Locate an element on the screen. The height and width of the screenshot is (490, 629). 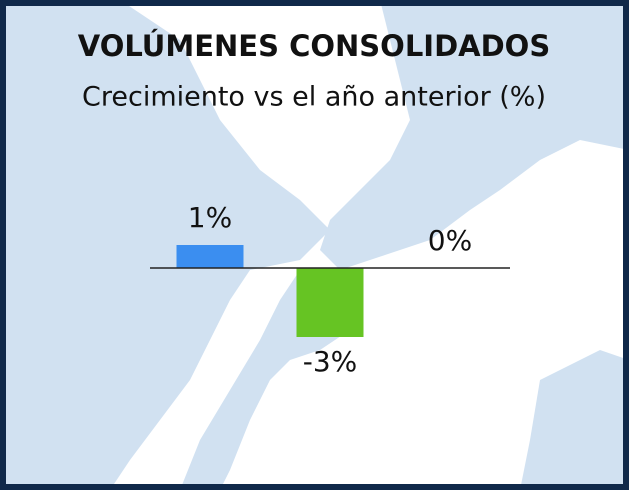
data-label: 0% is located at coordinates (450, 240).